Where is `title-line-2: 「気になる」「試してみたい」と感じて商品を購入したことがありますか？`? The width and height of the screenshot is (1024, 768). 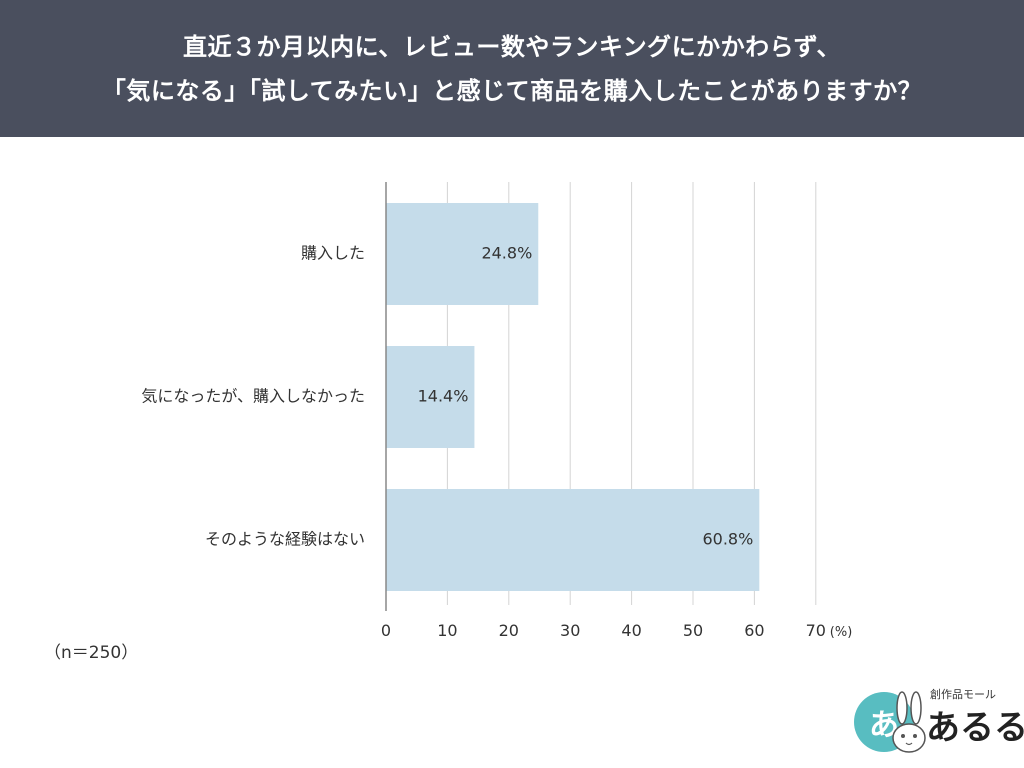
title-line-2: 「気になる」「試してみたい」と感じて商品を購入したことがありますか？ is located at coordinates (512, 90).